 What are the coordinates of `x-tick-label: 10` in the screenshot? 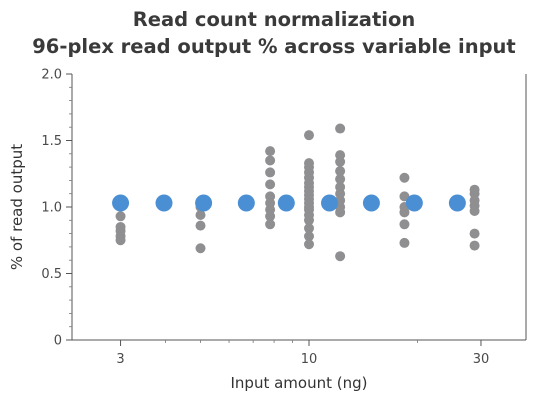 It's located at (309, 359).